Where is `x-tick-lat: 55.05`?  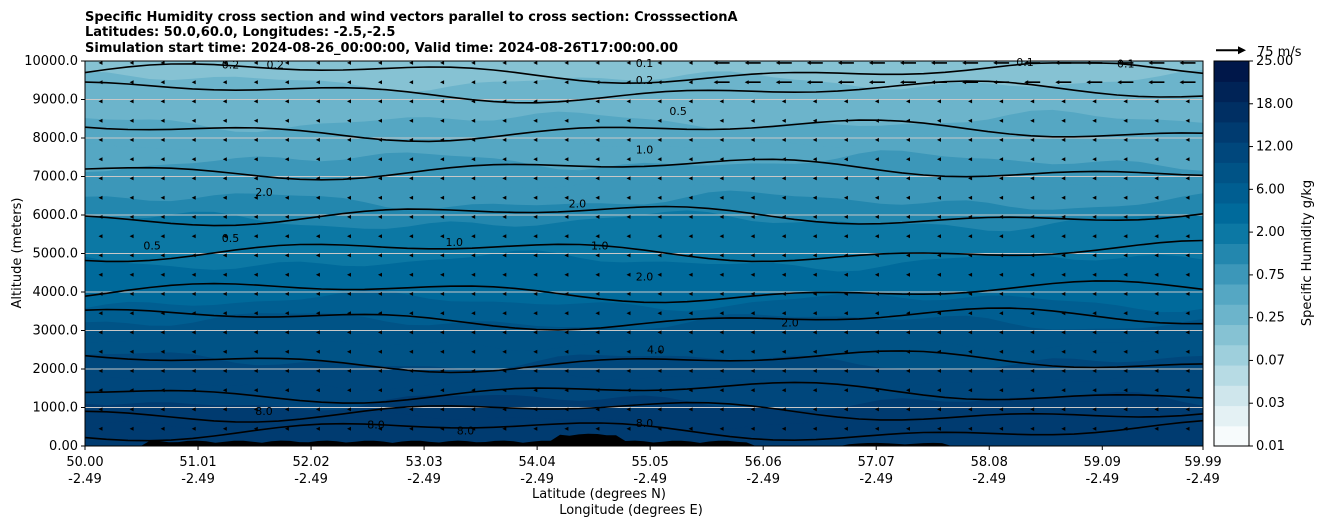 x-tick-lat: 55.05 is located at coordinates (650, 462).